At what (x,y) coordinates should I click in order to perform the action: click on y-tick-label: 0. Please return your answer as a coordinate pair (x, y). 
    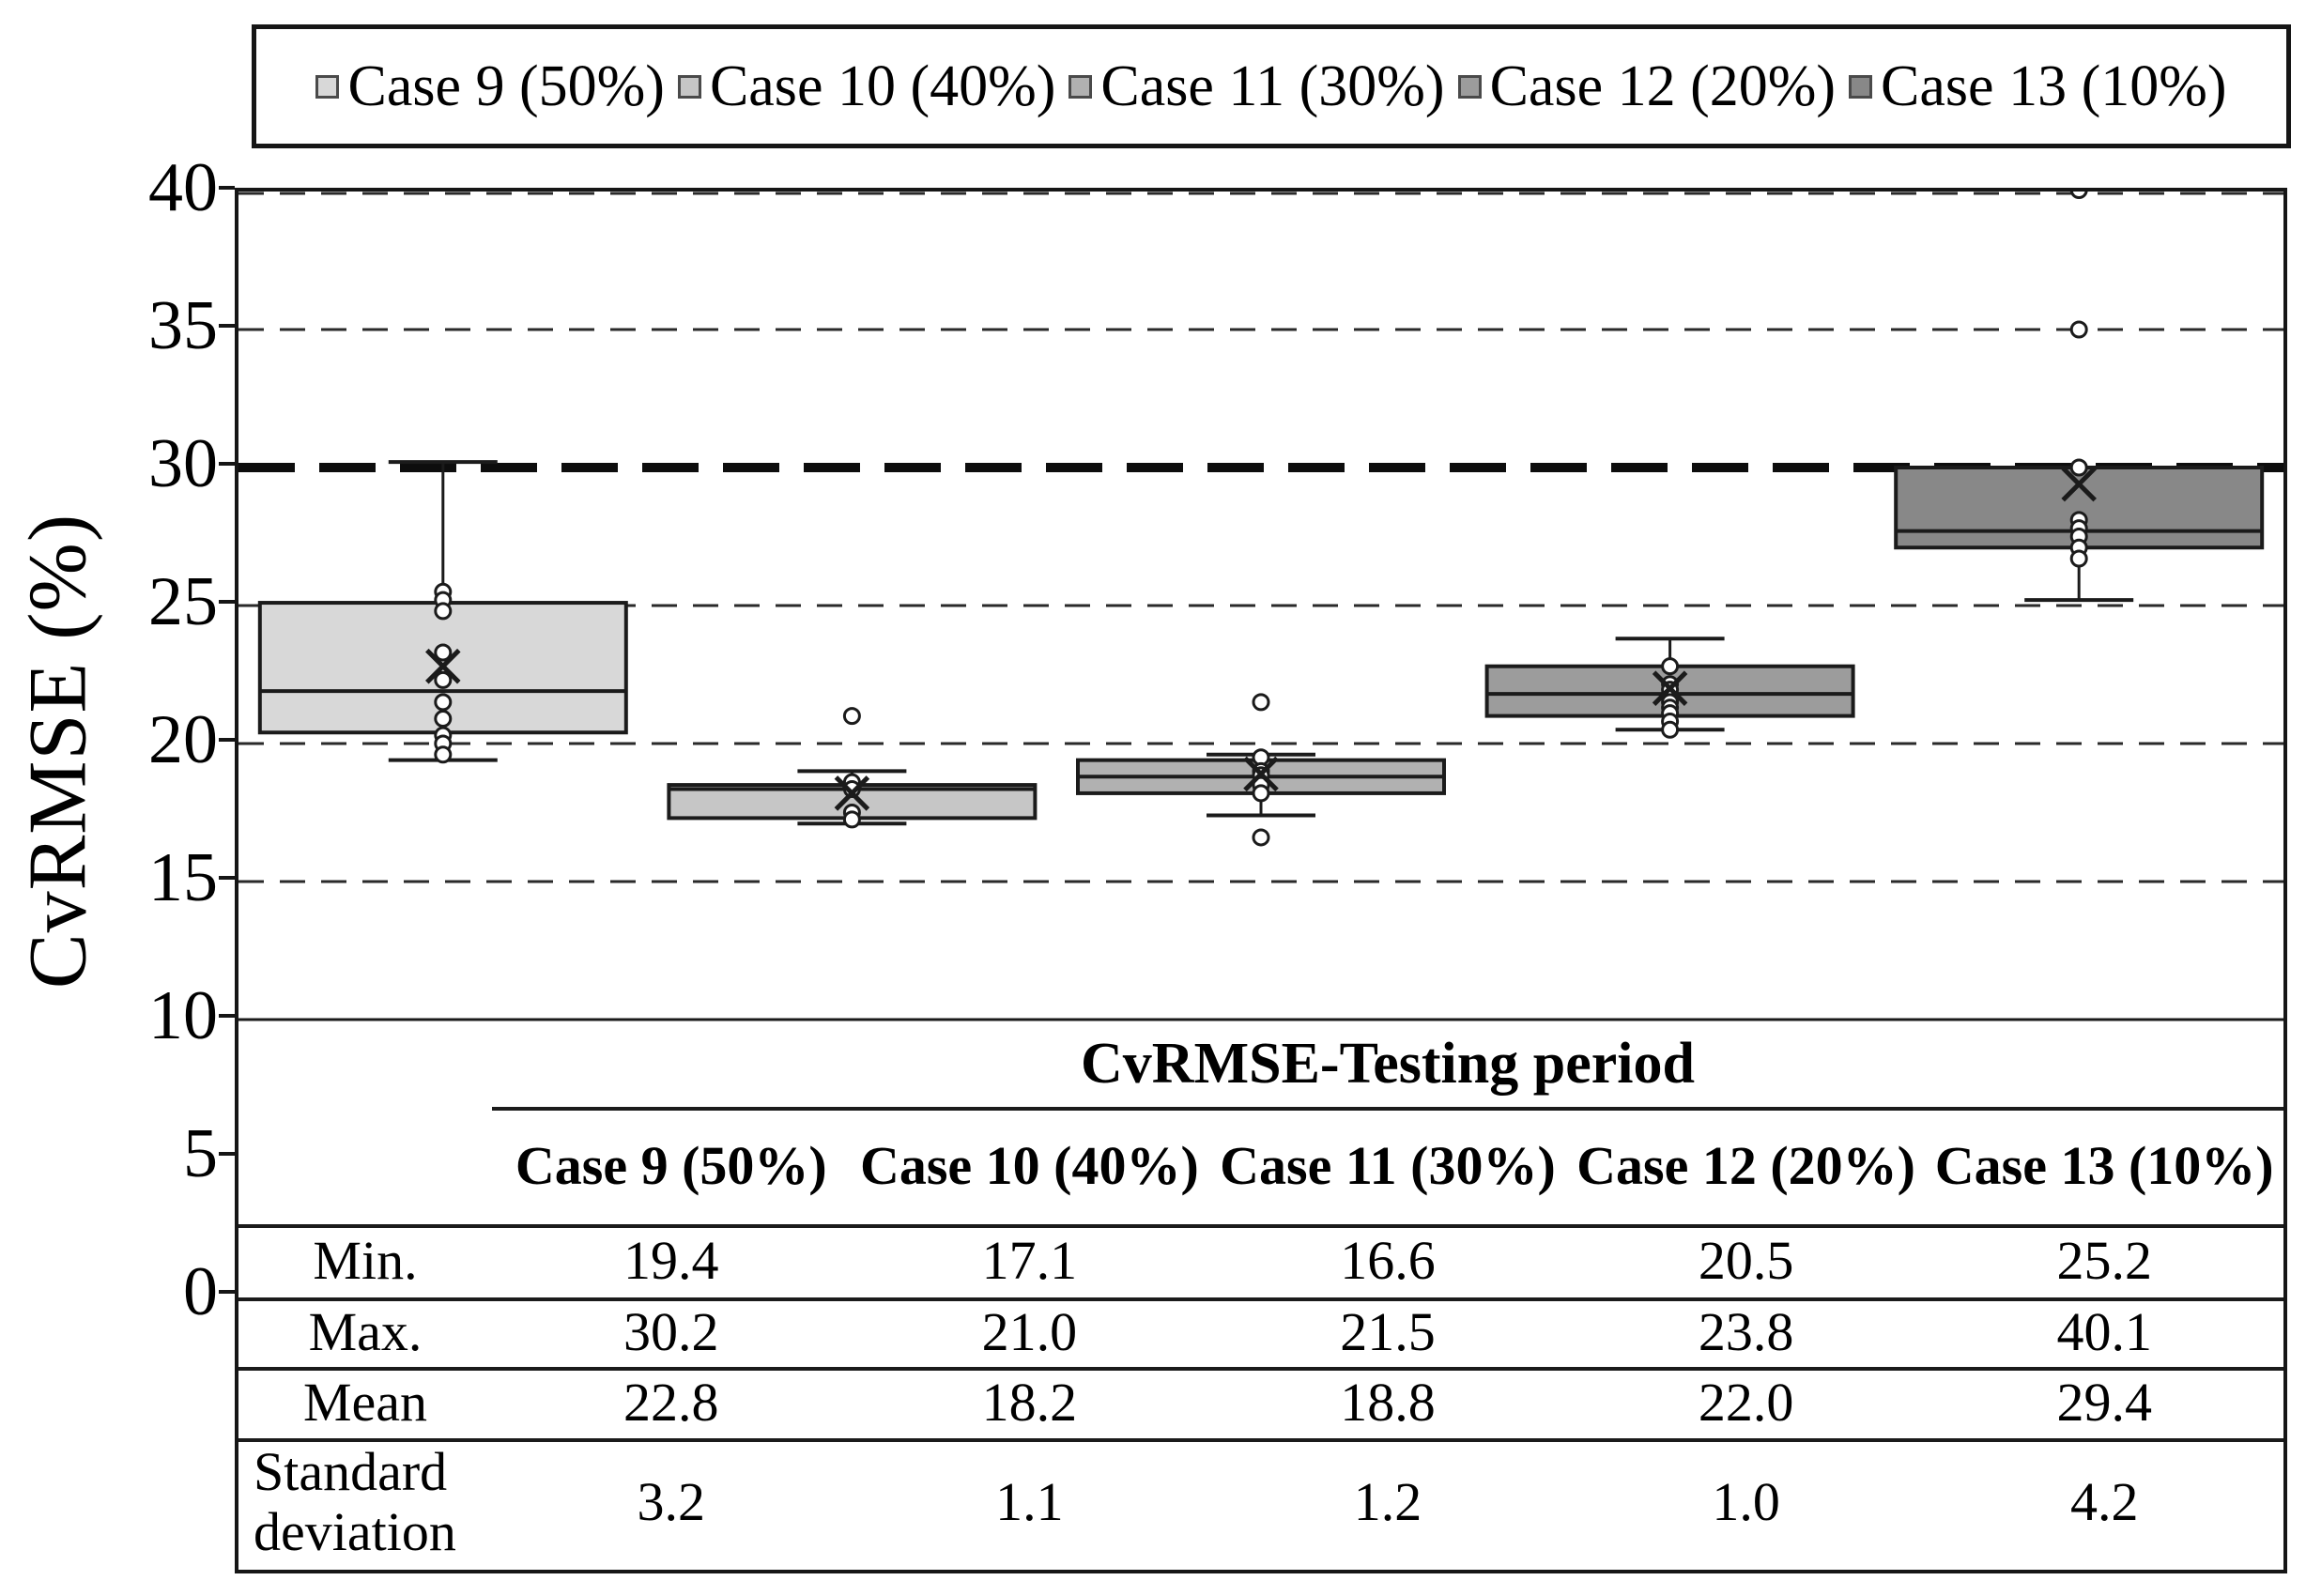
    Looking at the image, I should click on (200, 1292).